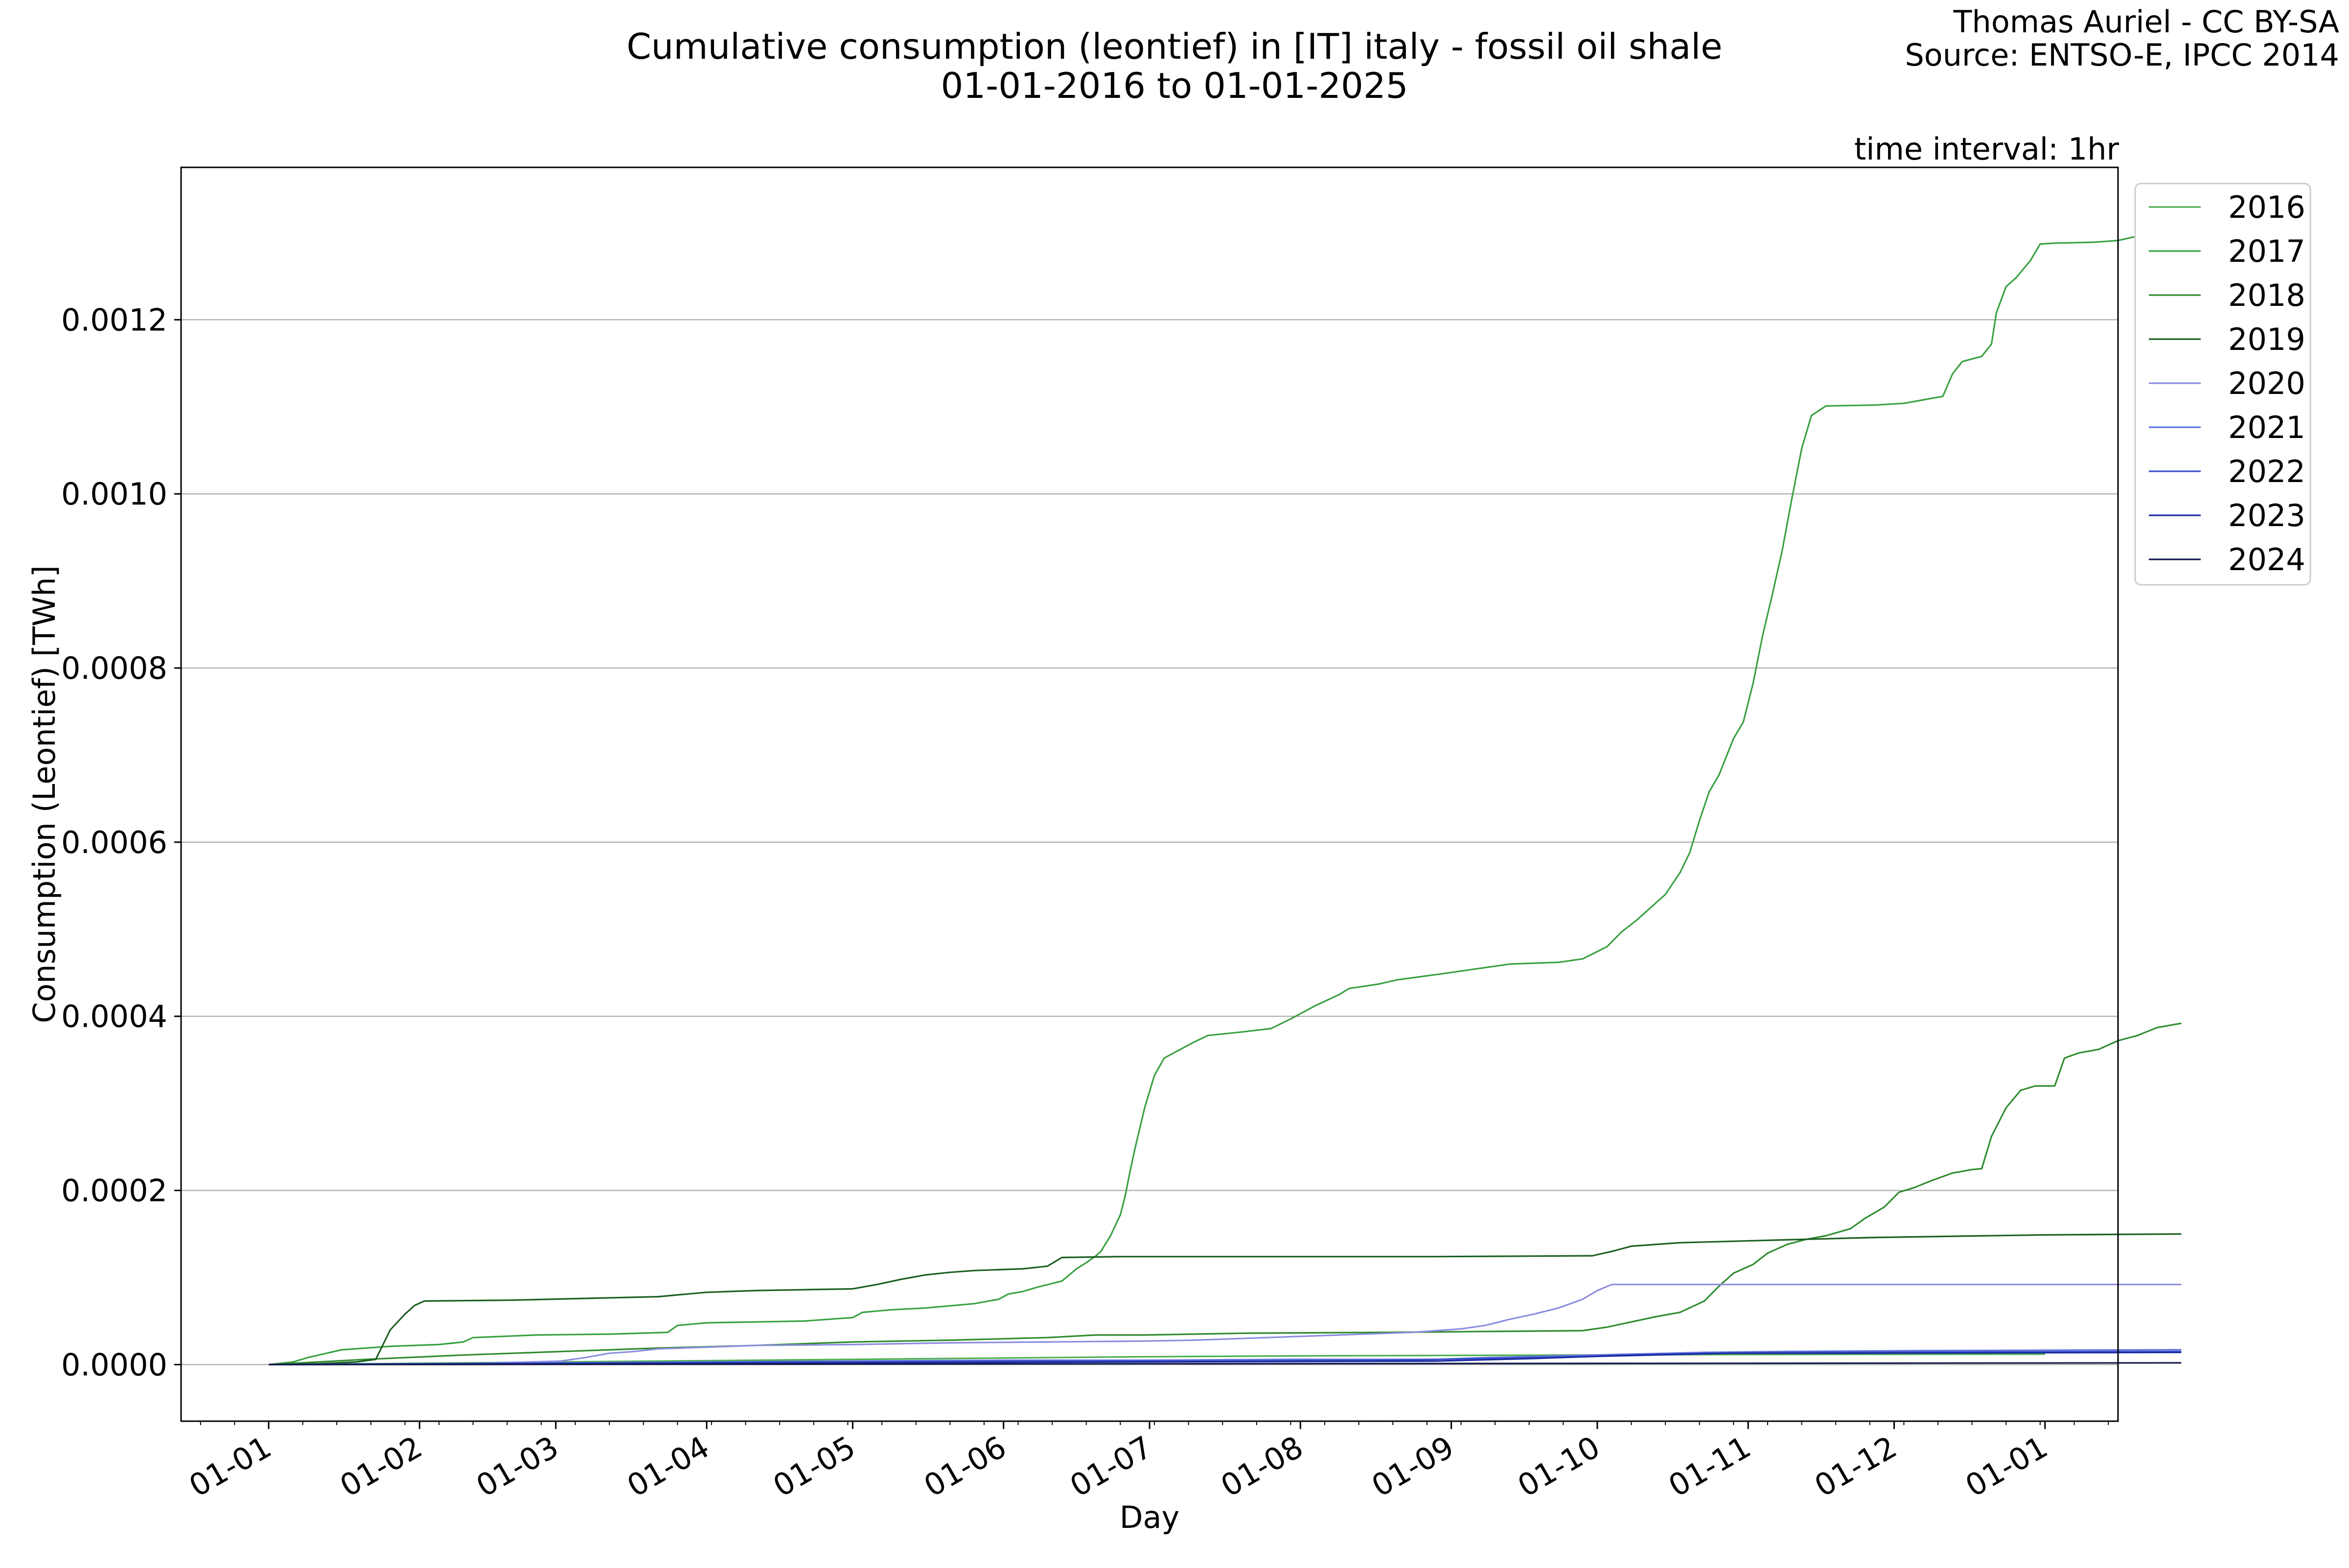 This screenshot has height=1568, width=2349. I want to click on chart-subtitle: 01-01-2016 to 01-01-2025, so click(1174, 85).